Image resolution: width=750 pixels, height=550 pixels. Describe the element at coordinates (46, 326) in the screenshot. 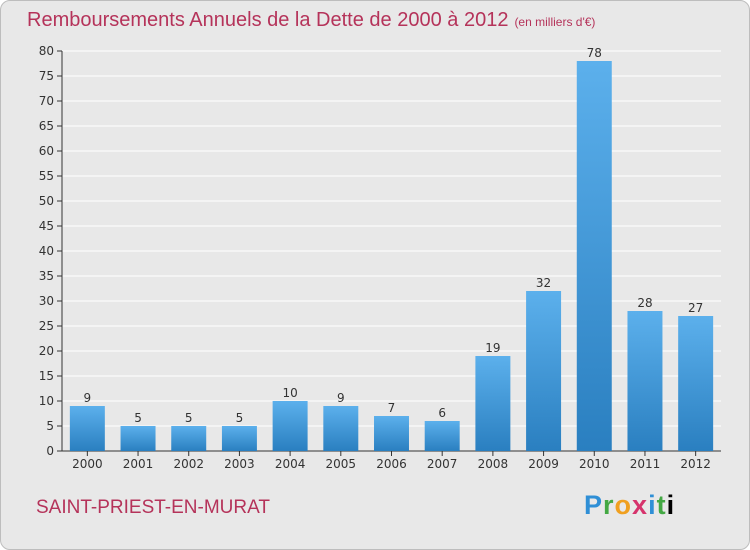

I see `y-tick-label: 25` at that location.